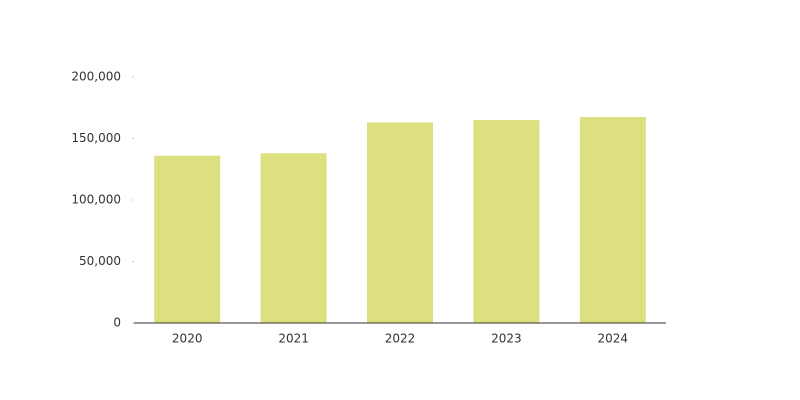 The height and width of the screenshot is (400, 800). Describe the element at coordinates (100, 261) in the screenshot. I see `y-tick-label: 50,000` at that location.